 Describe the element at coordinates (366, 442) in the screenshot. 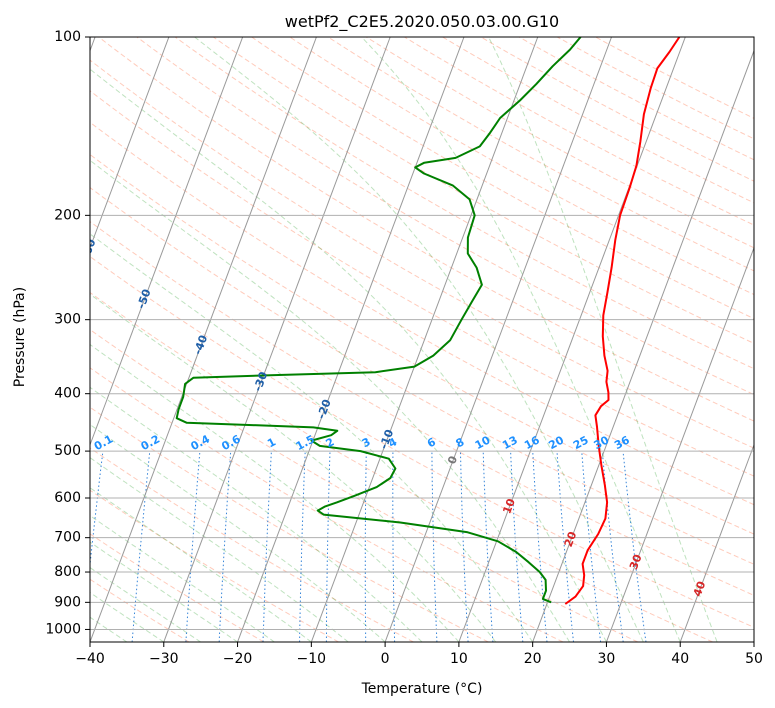

I see `mixing-ratio-label: 3` at that location.